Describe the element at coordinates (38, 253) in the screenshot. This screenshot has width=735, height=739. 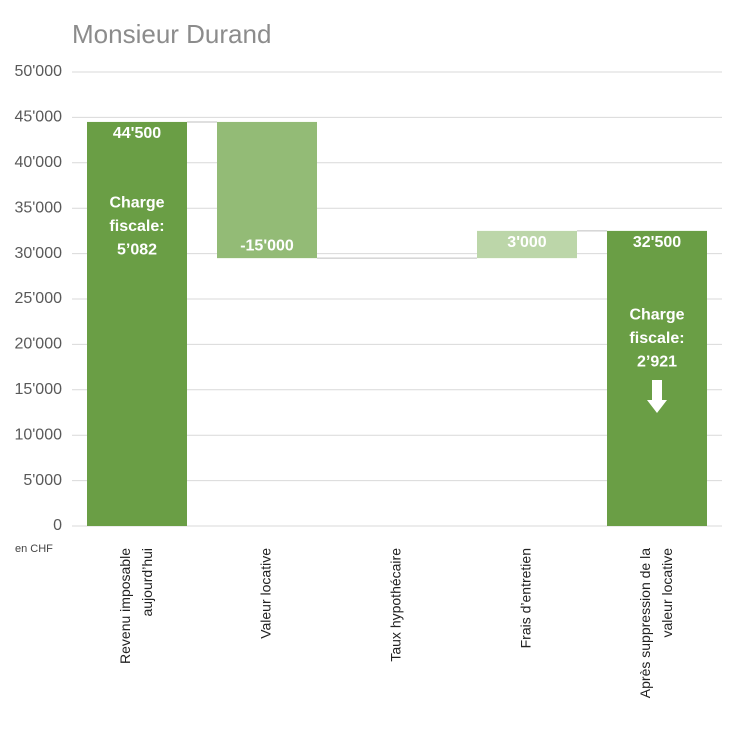
I see `y-tick-label: 30'000` at that location.